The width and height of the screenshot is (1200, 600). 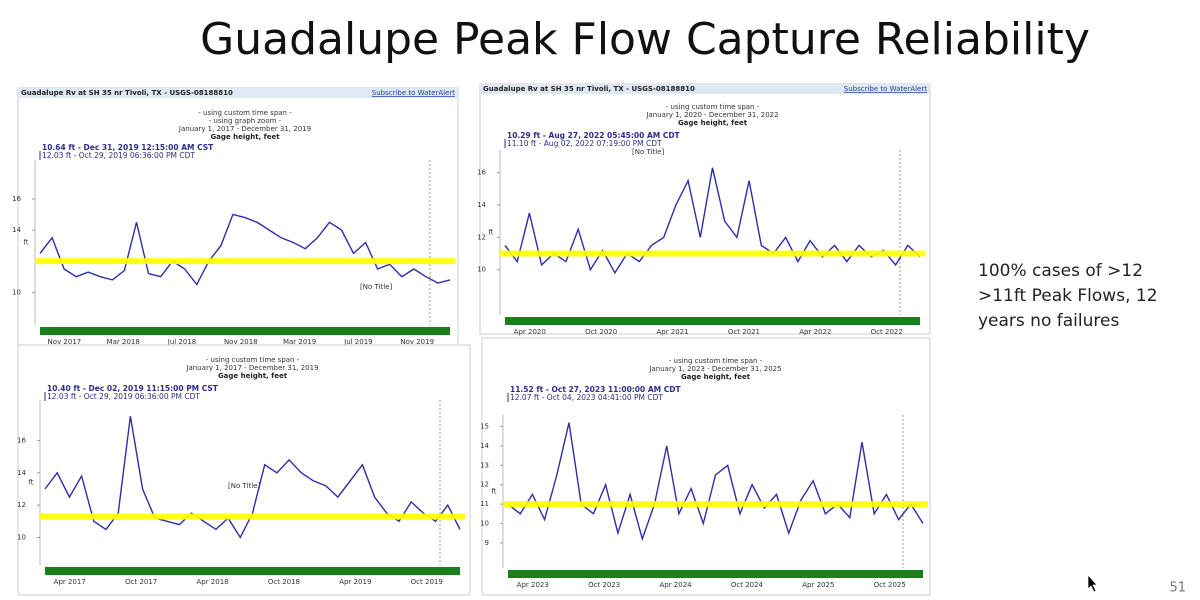 What do you see at coordinates (584, 143) in the screenshot?
I see `readout: 11.10 ft - Aug 02, 2022 07:19:00 PM CDT` at bounding box center [584, 143].